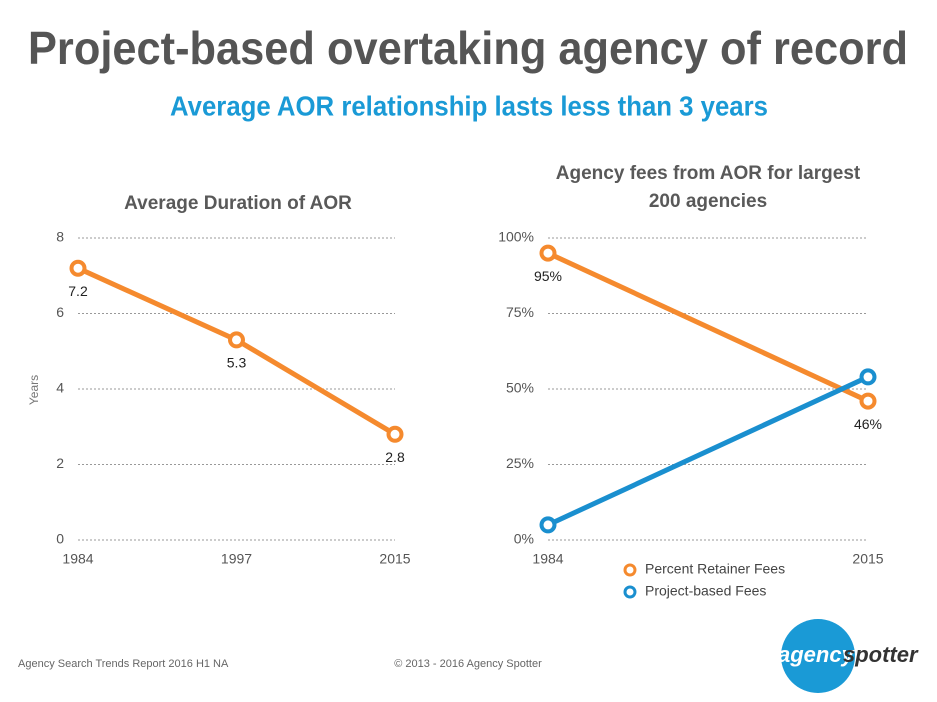 This screenshot has width=937, height=702. I want to click on logo-part1: agency, so click(817, 654).